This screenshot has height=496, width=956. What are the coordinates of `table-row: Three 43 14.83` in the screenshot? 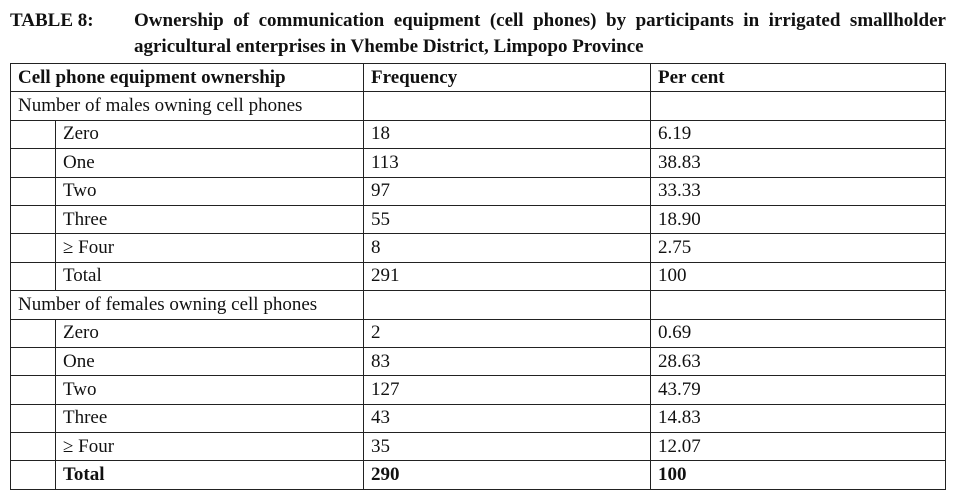 It's located at (478, 418).